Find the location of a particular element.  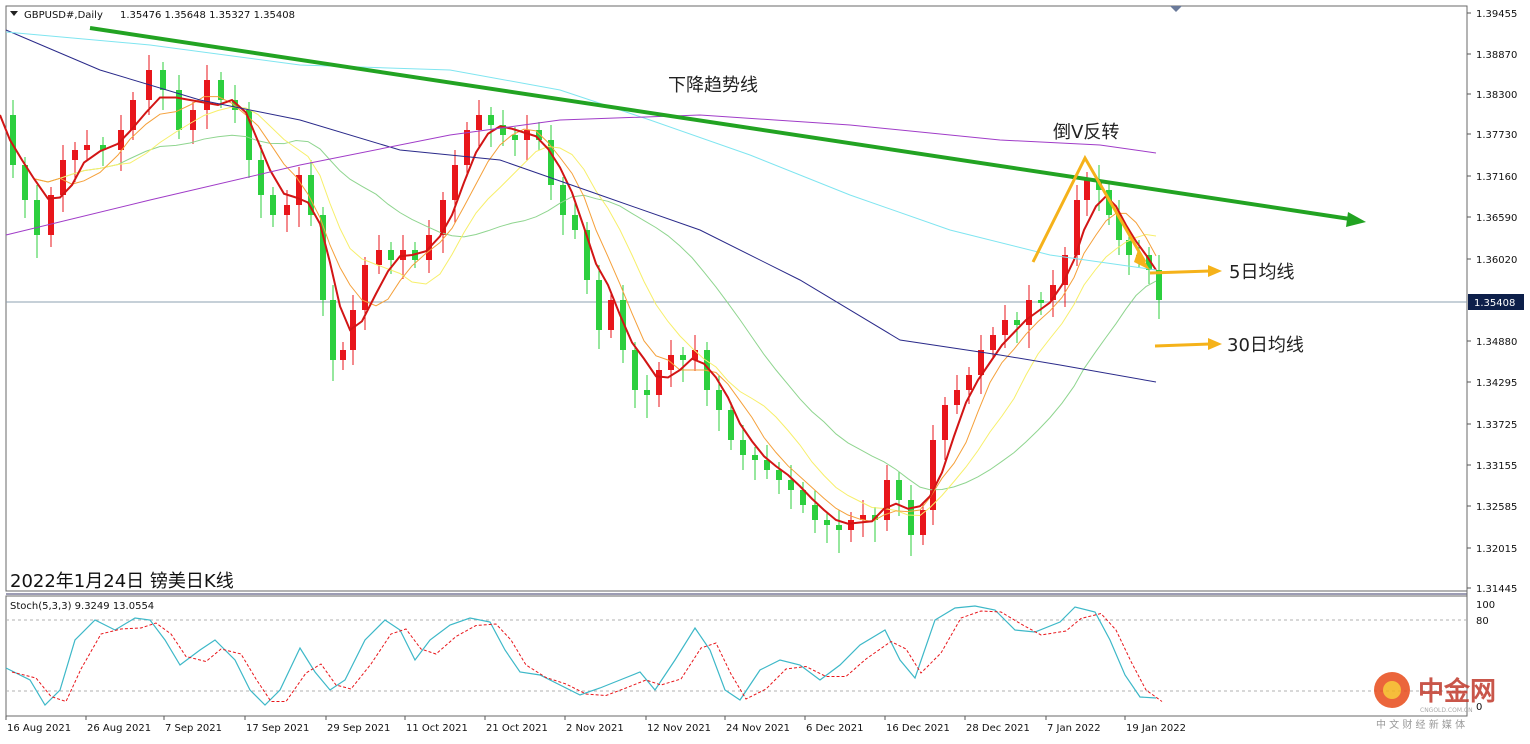

date-tick-label: 7 Sep 2021 is located at coordinates (193, 728).